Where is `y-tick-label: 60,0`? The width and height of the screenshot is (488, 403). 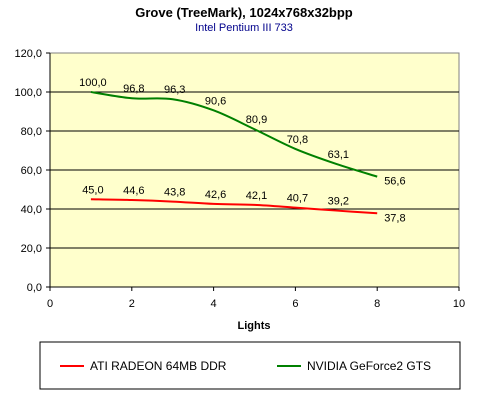
y-tick-label: 60,0 is located at coordinates (31, 171).